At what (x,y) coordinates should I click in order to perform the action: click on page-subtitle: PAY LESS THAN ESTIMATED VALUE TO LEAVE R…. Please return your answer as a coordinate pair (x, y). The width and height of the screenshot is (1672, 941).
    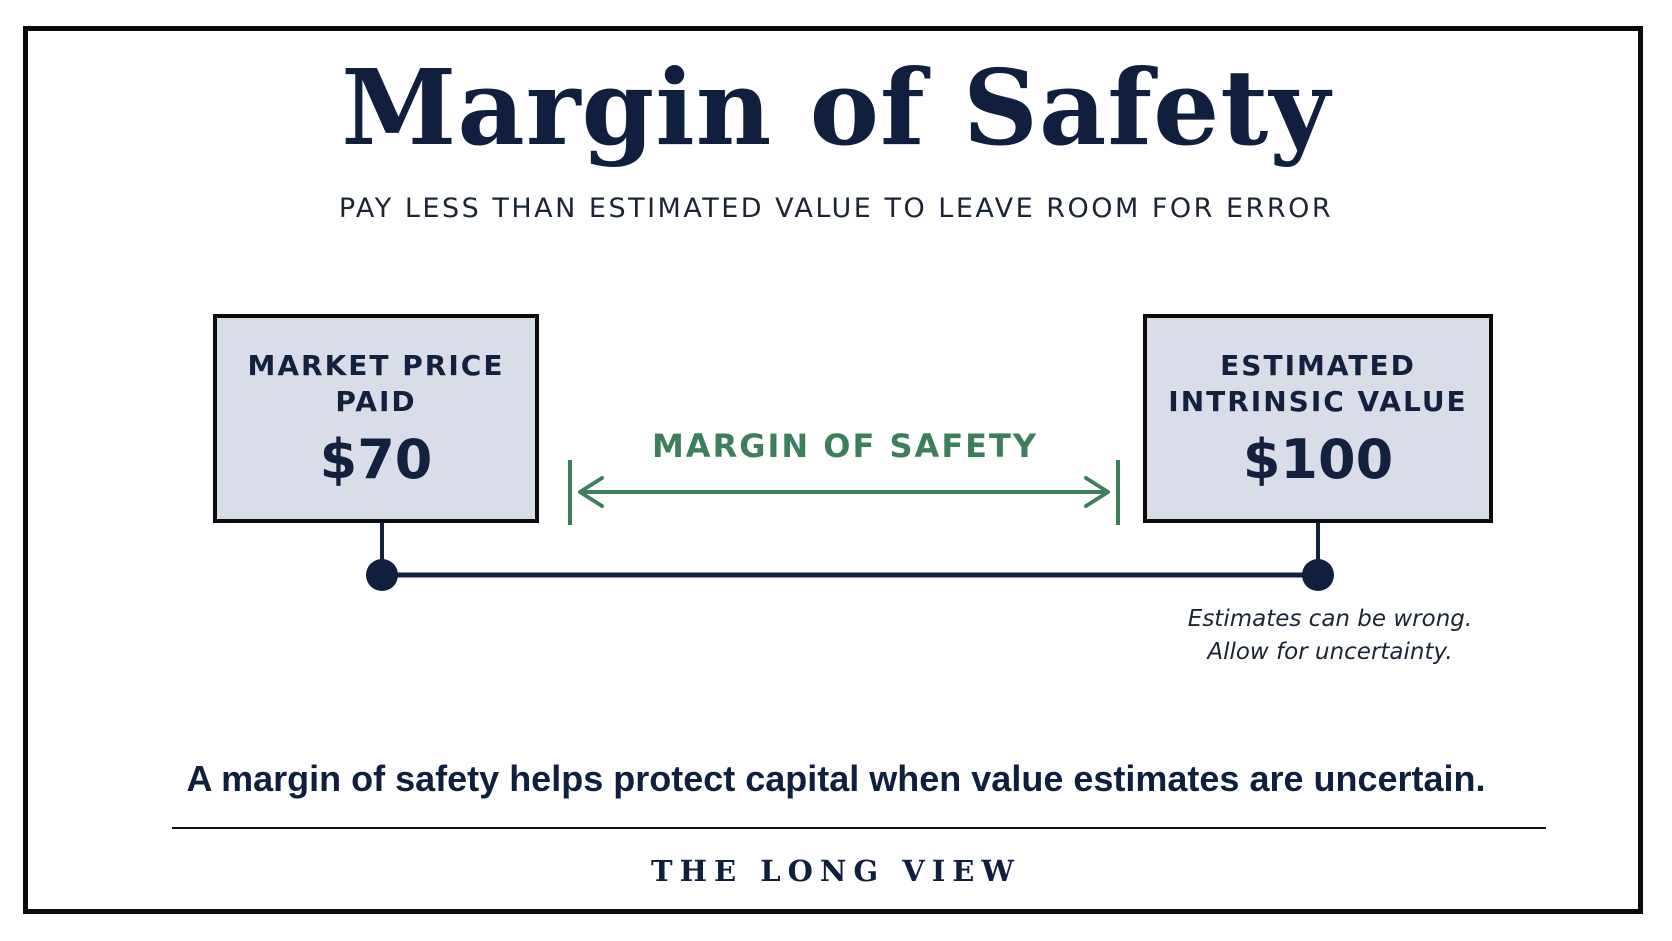
    Looking at the image, I should click on (836, 208).